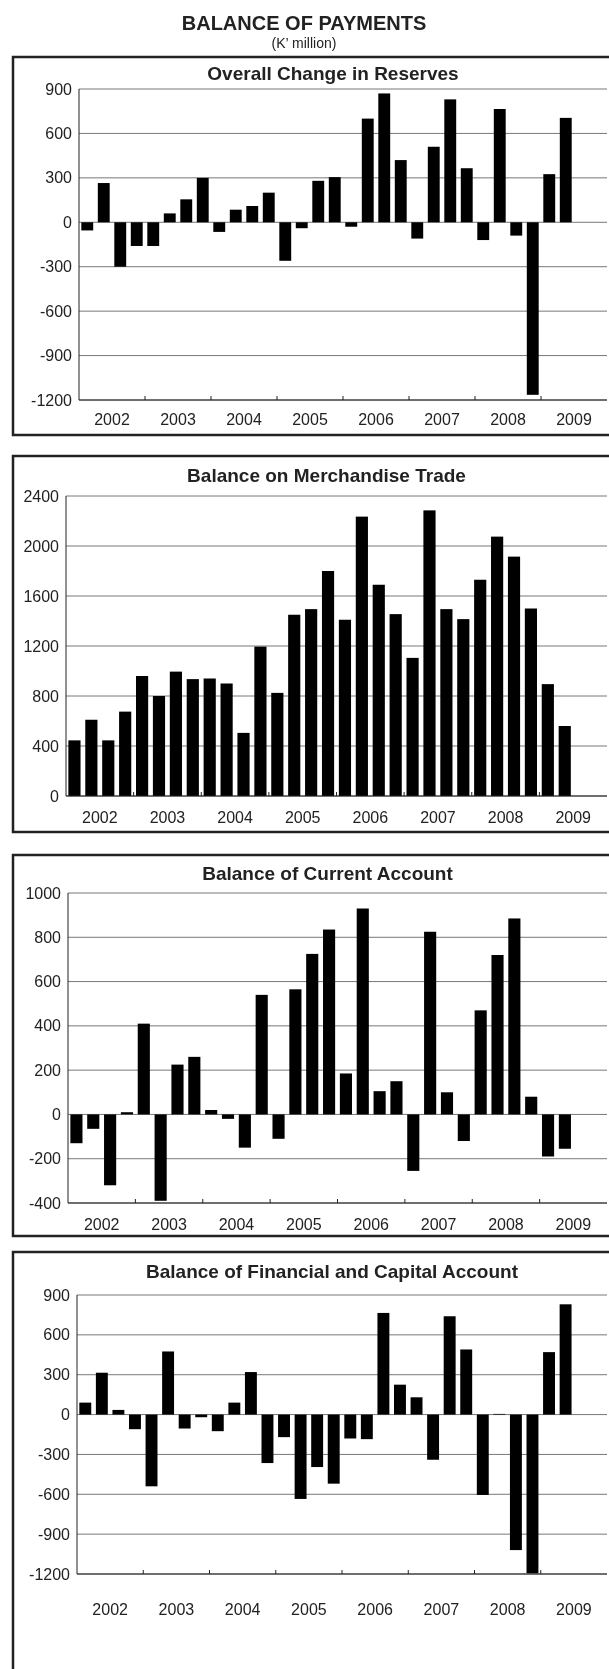  Describe the element at coordinates (48, 982) in the screenshot. I see `y-tick-label: 600` at that location.